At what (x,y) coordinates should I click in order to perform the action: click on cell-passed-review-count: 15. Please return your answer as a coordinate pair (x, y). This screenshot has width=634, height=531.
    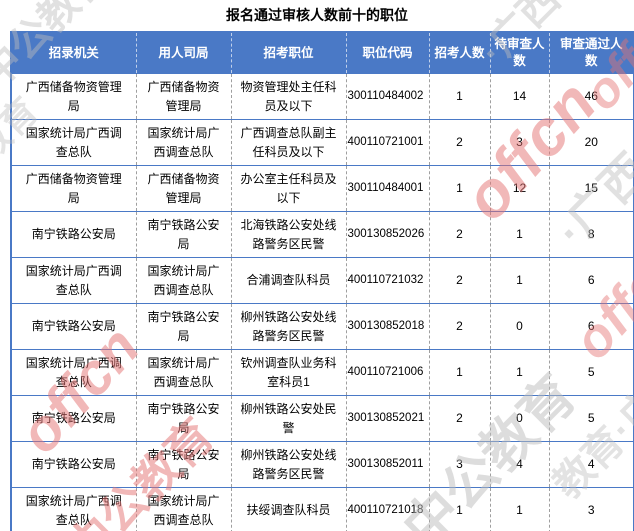
    Looking at the image, I should click on (591, 188).